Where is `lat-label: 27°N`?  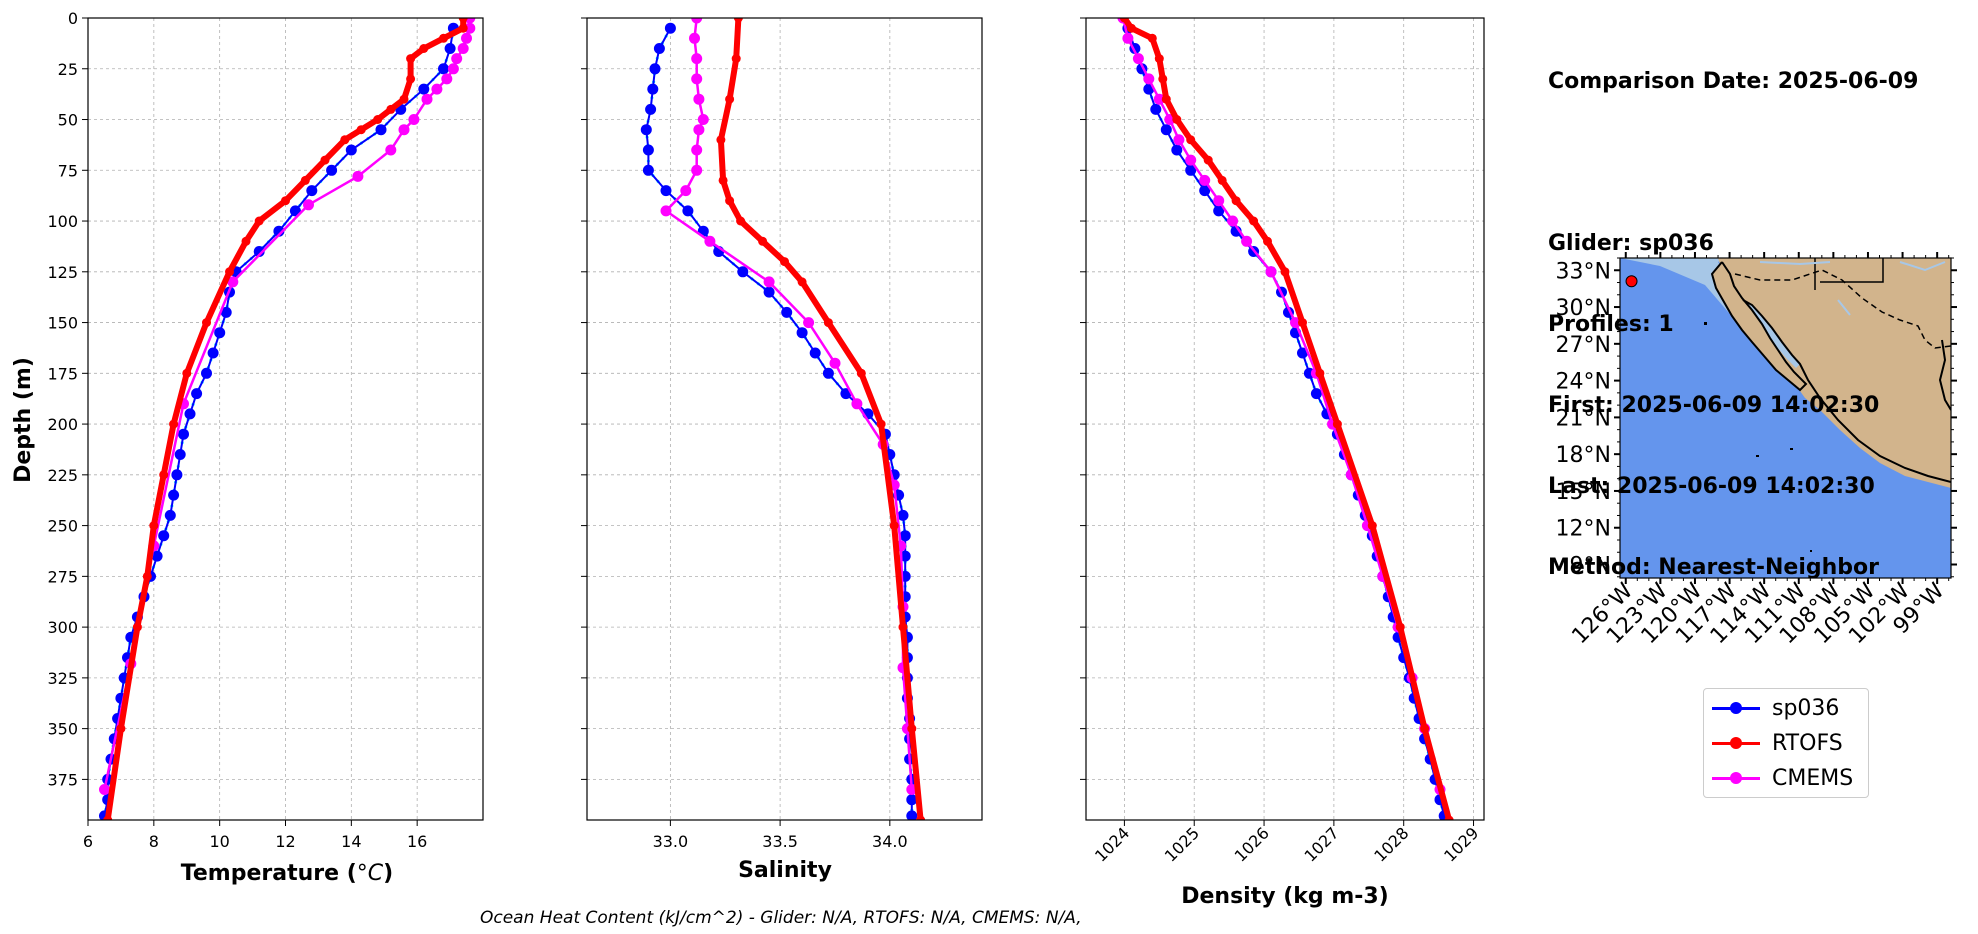 lat-label: 27°N is located at coordinates (1583, 345).